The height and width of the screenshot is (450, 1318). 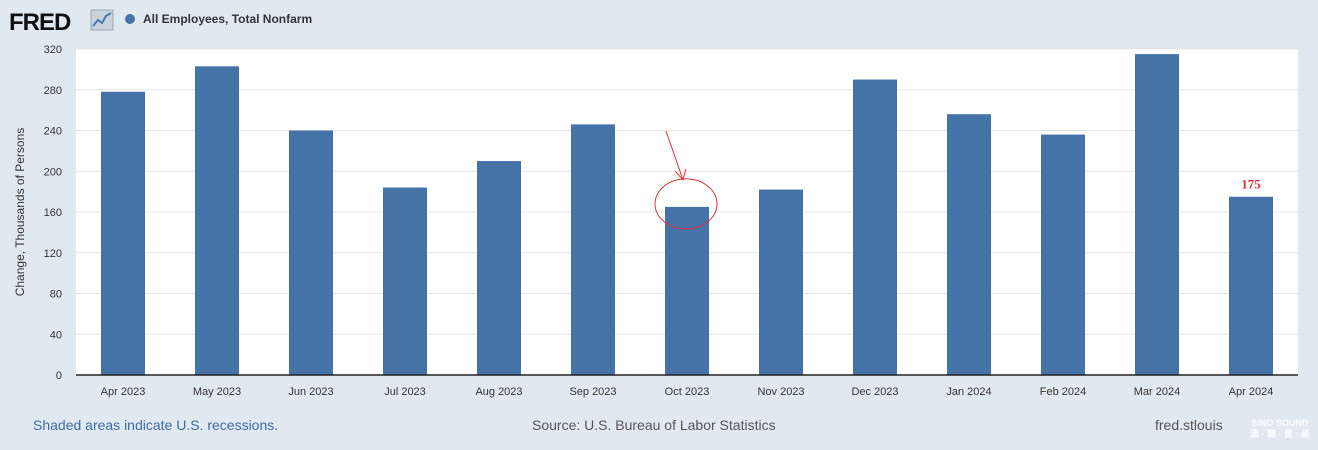 I want to click on y-axis-label: Change, Thousands of Persons, so click(x=20, y=212).